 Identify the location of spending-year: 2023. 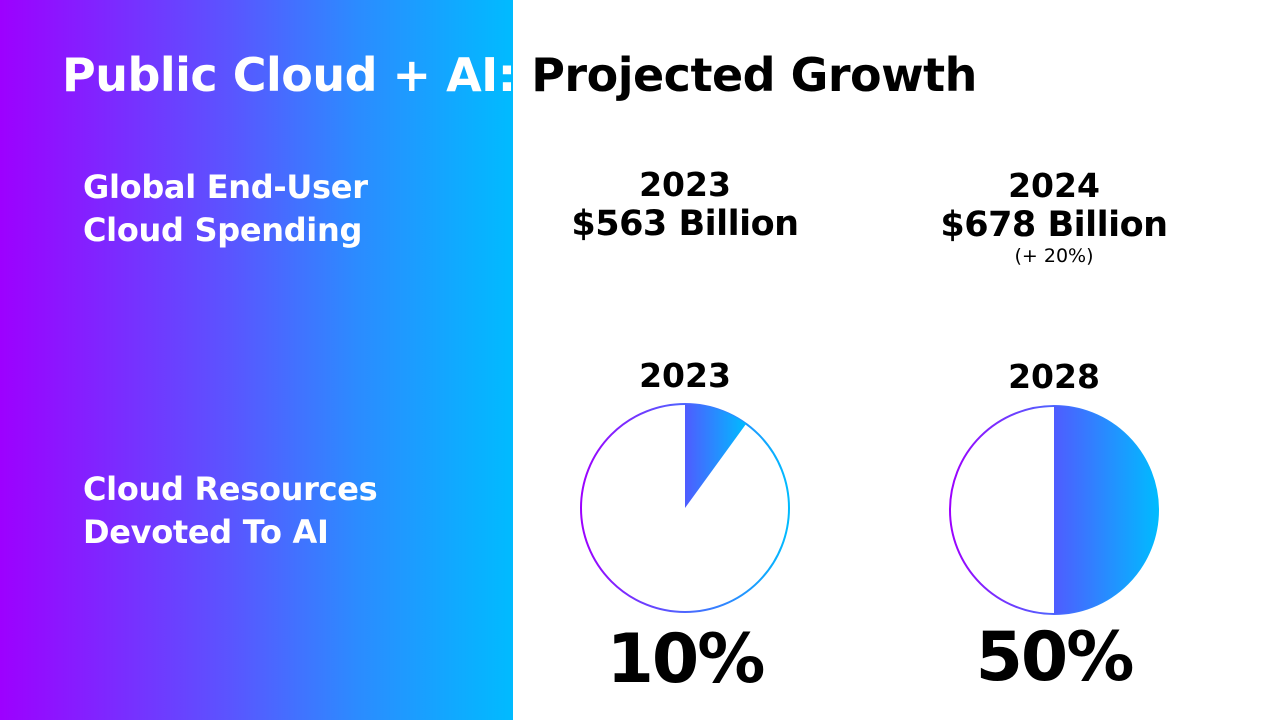
(685, 184).